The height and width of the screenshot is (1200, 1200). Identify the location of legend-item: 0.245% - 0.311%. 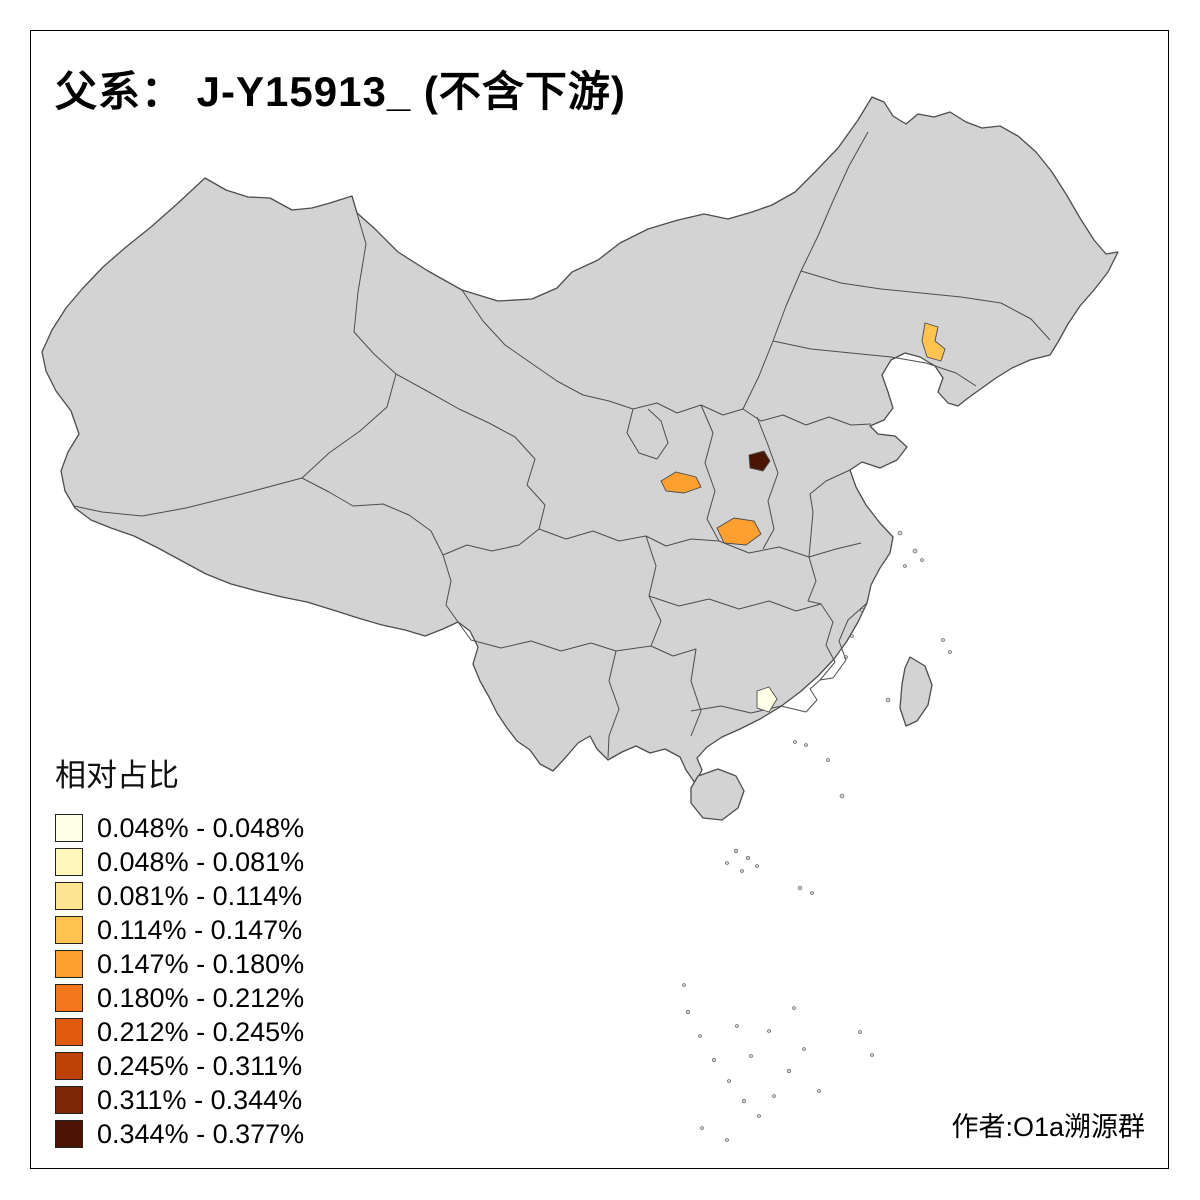
(179, 1066).